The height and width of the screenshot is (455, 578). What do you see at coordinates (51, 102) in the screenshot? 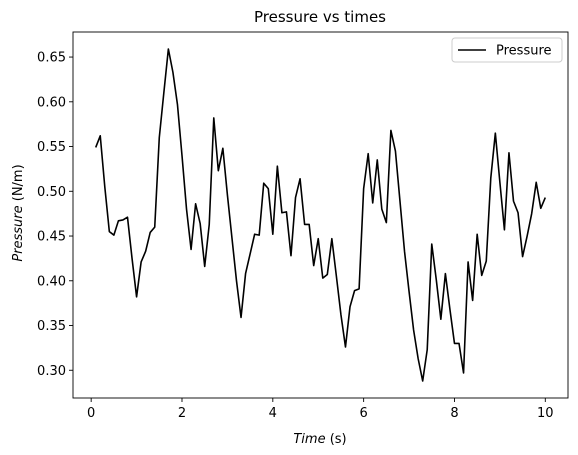
I see `y-tick-label: 0.60` at bounding box center [51, 102].